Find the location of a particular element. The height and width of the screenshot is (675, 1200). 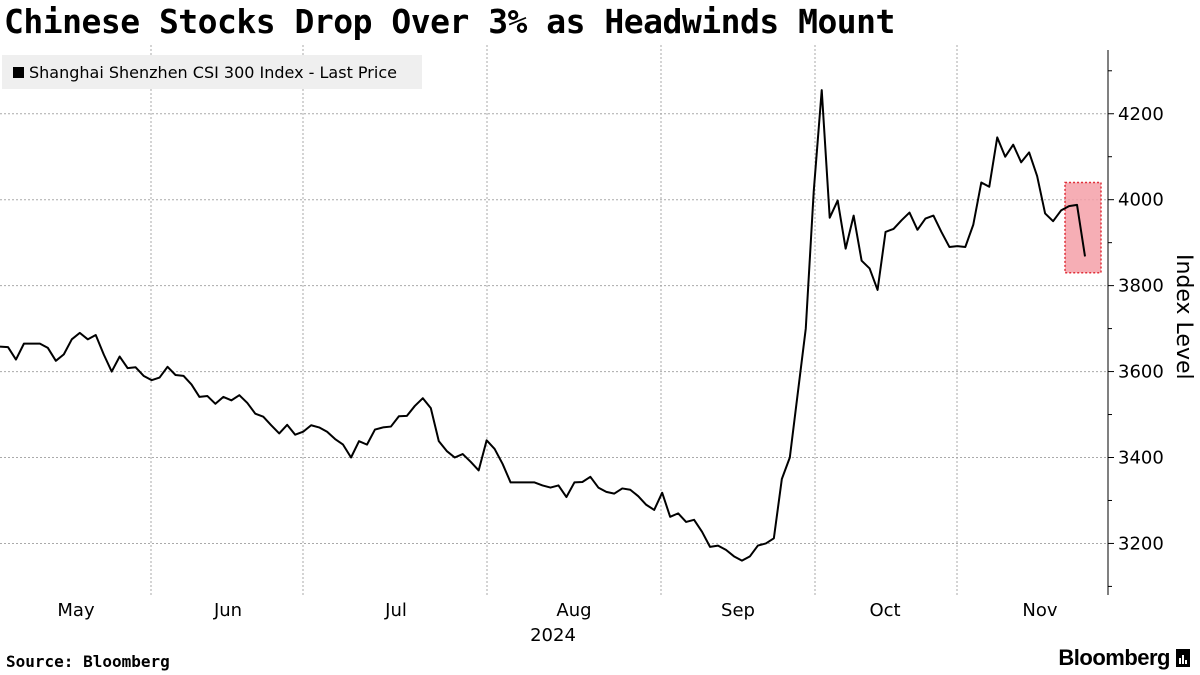

x-tick-label: Sep is located at coordinates (738, 610).